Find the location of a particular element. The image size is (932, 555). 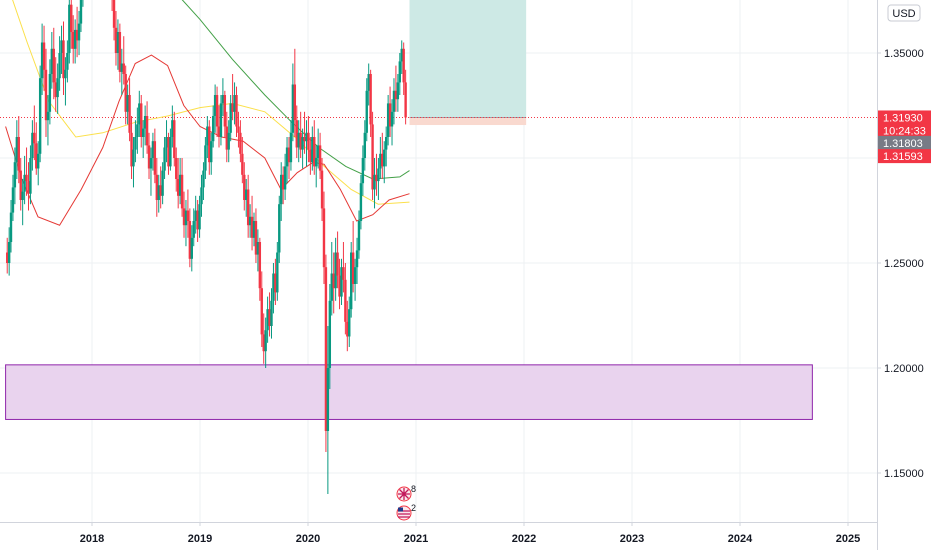

economic-events: 8 2 is located at coordinates (406, 502).